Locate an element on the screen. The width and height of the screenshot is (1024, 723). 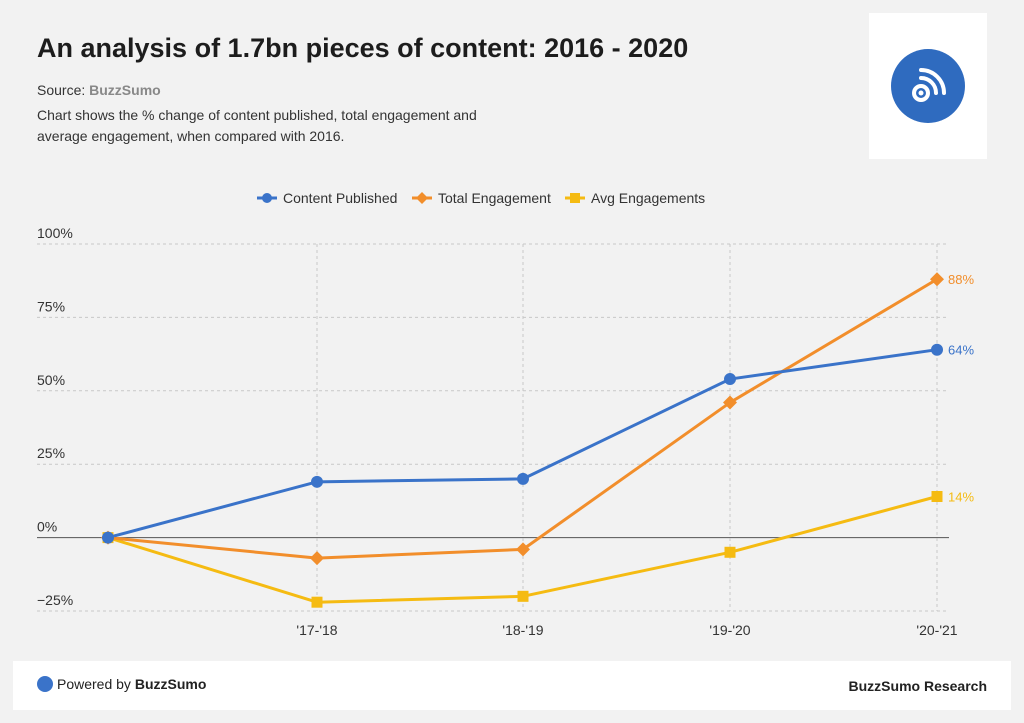
y-tick-label: 0% is located at coordinates (47, 527).